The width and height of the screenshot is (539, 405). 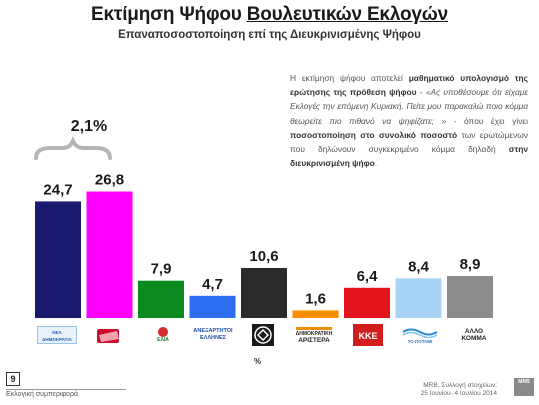 I want to click on logo-allo: ΑΛΛΟ ΚΟΜΜΑ, so click(x=474, y=335).